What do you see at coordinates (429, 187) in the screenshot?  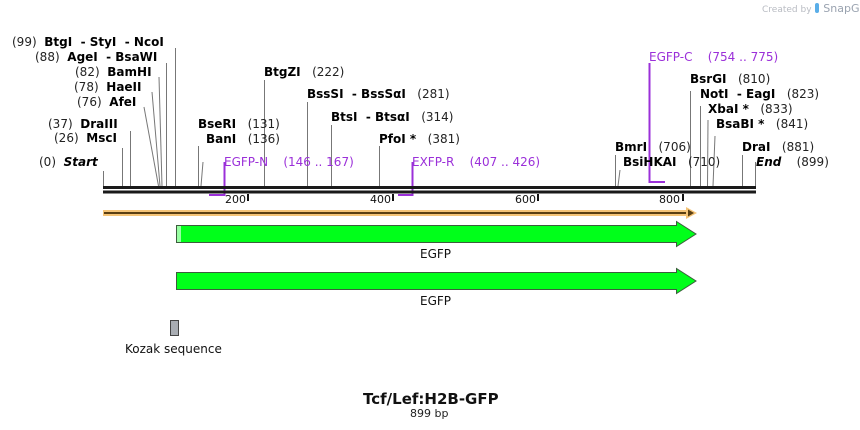 I see `backbone-top-strand` at bounding box center [429, 187].